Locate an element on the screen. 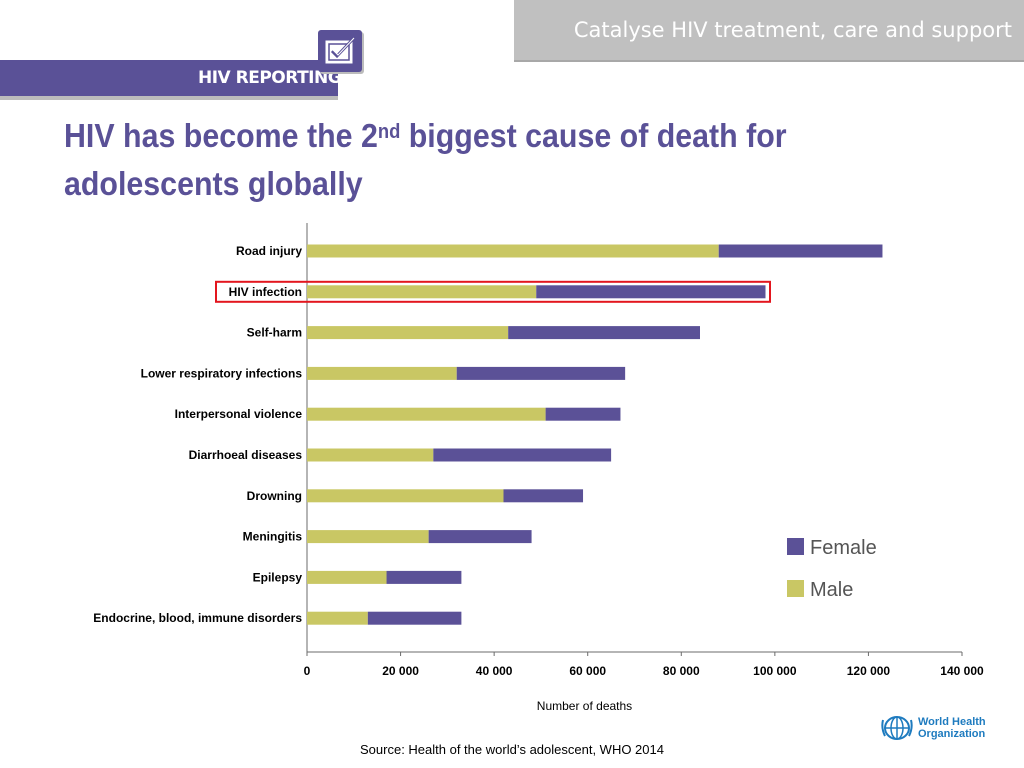  x-tick-label: 0 is located at coordinates (307, 671).